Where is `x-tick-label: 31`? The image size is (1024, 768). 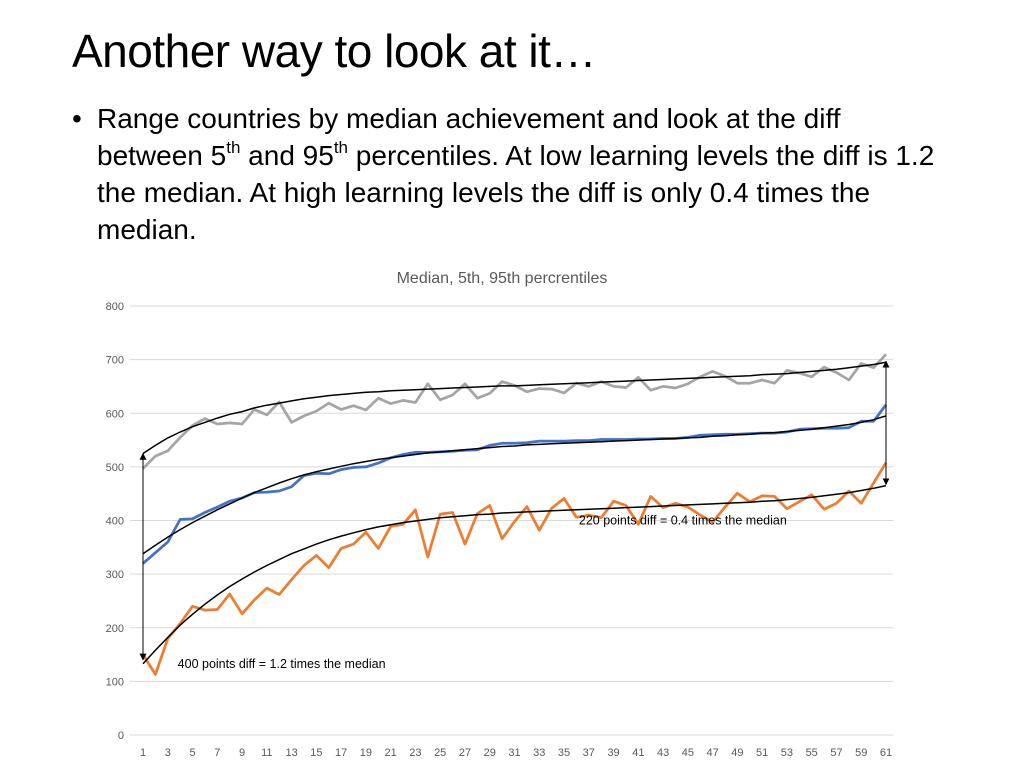
x-tick-label: 31 is located at coordinates (514, 753).